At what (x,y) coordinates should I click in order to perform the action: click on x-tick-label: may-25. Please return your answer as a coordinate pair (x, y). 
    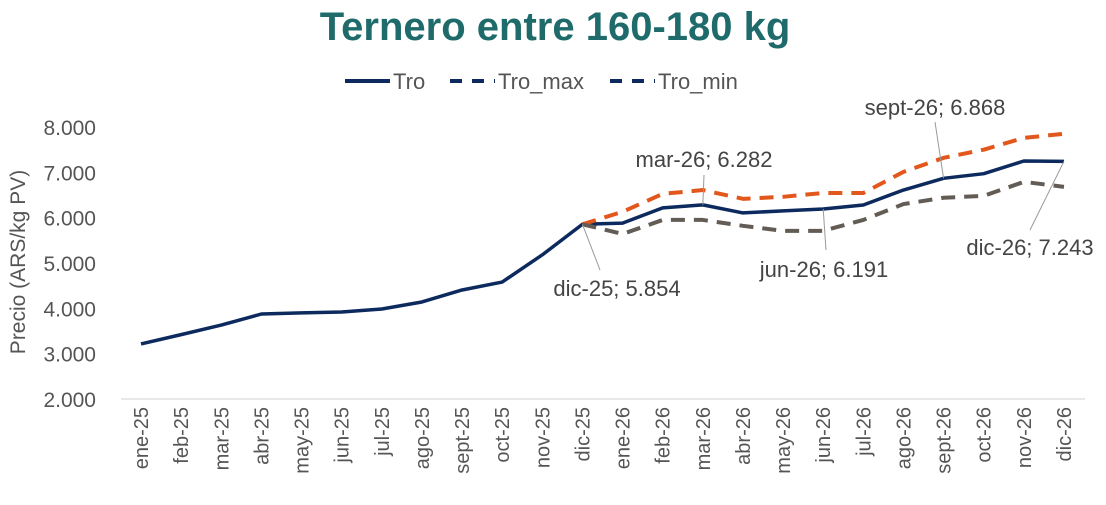
    Looking at the image, I should click on (303, 440).